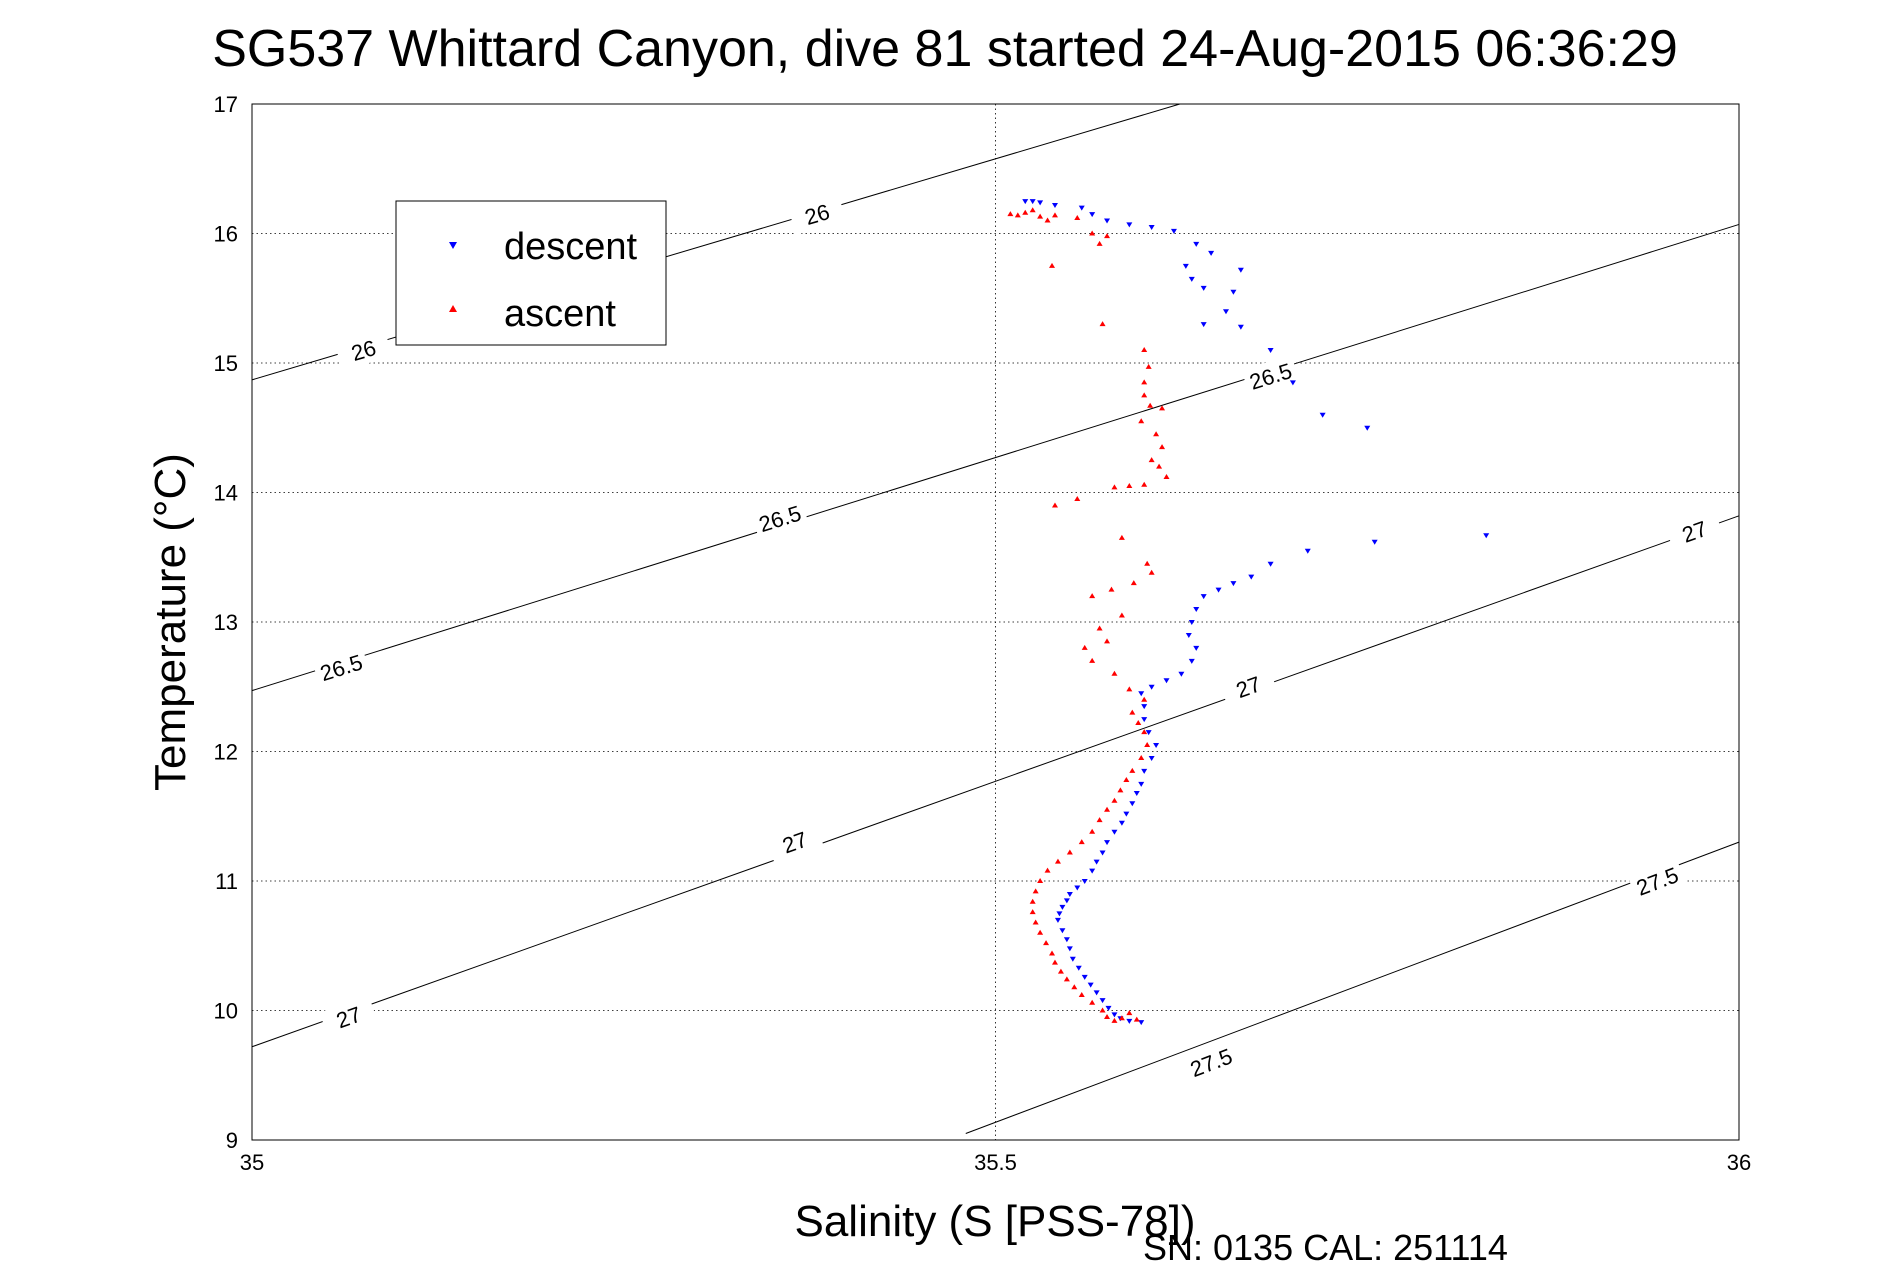 The height and width of the screenshot is (1262, 1891). I want to click on legend-box, so click(531, 273).